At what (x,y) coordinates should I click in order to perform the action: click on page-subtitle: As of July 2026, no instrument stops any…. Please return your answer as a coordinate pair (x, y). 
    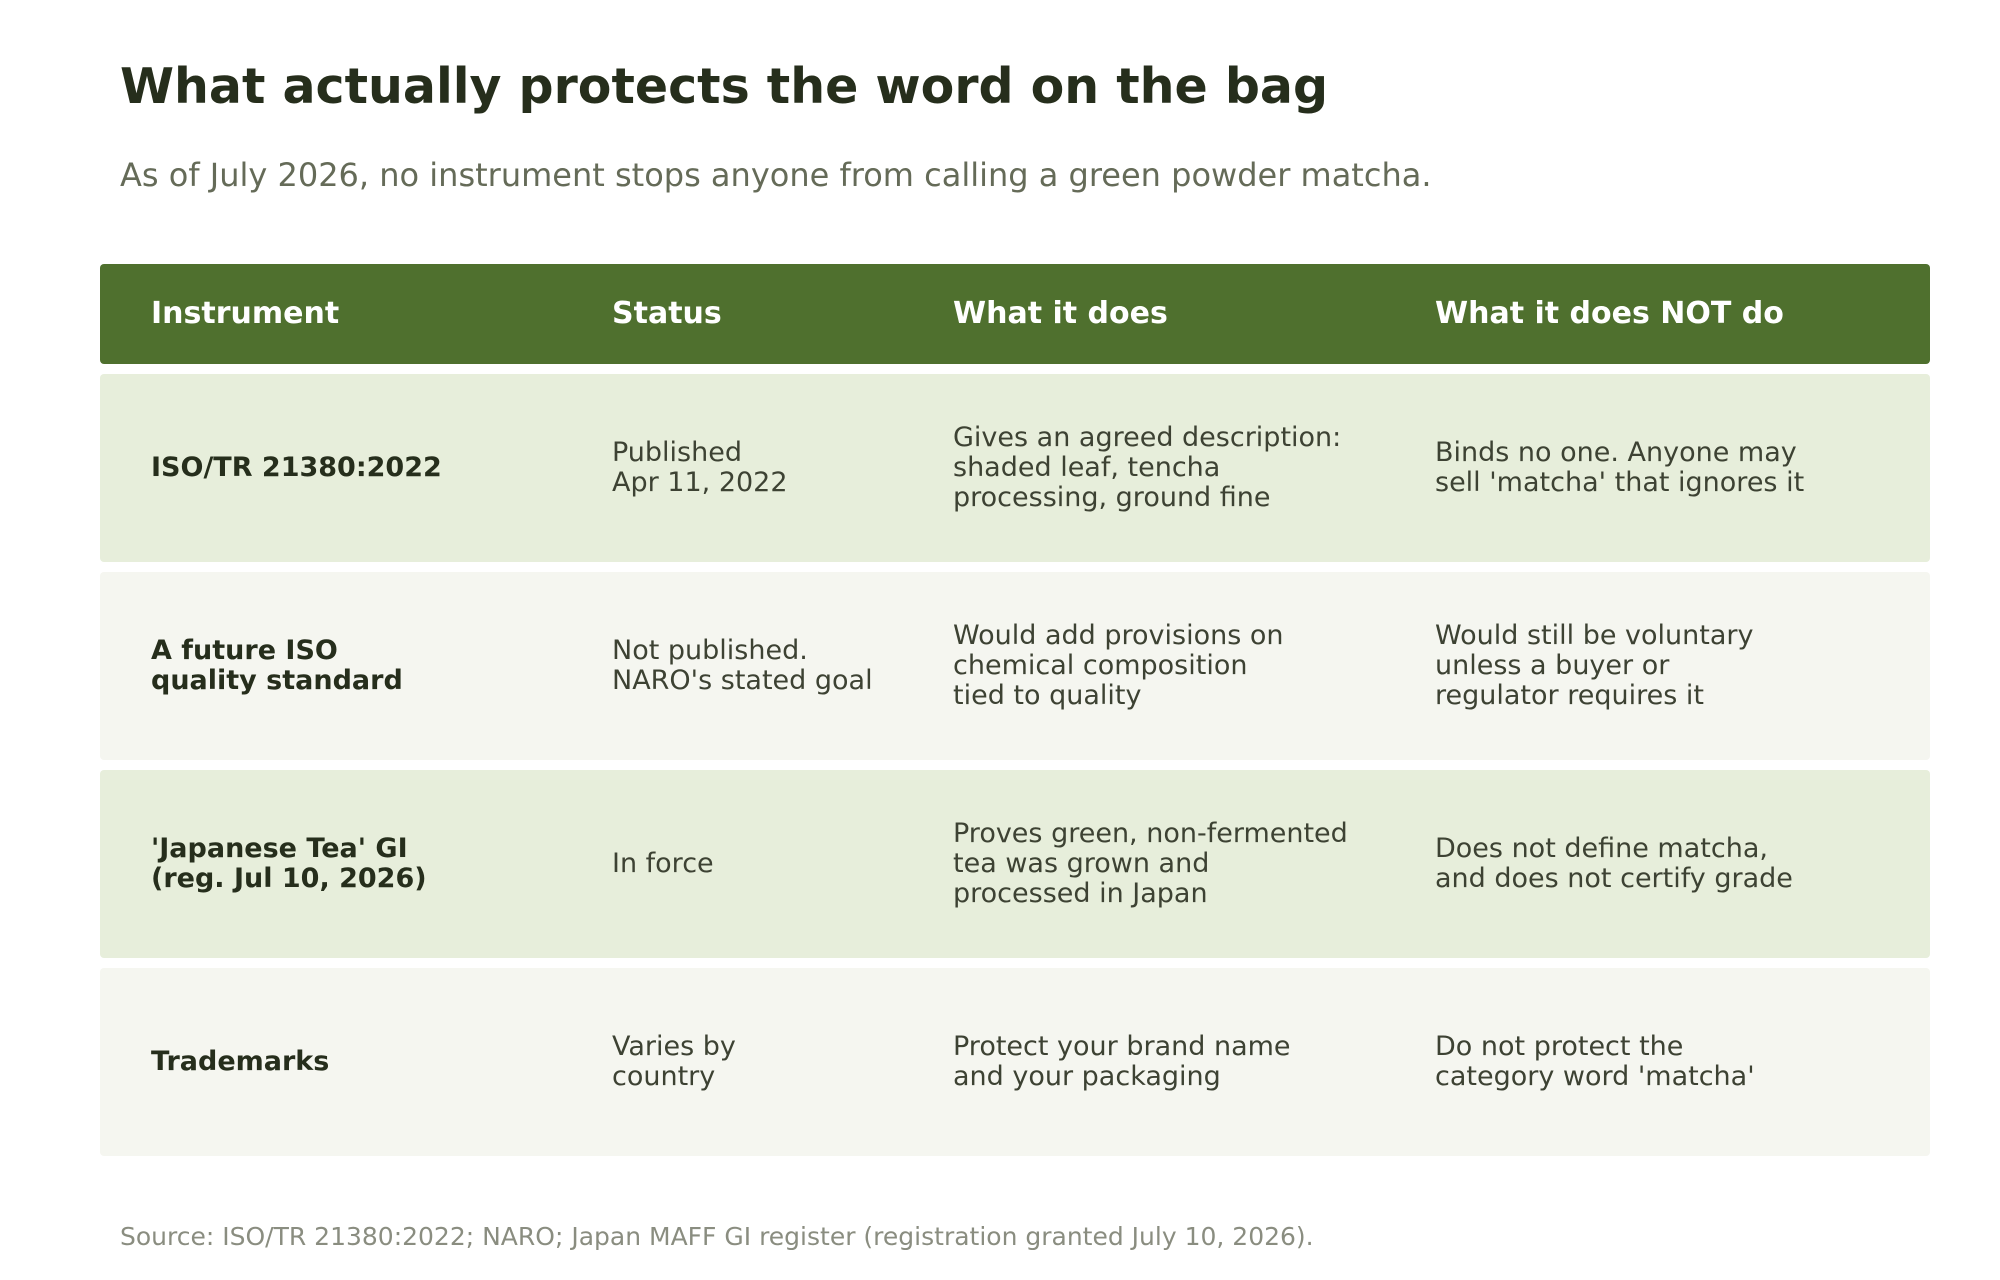
    Looking at the image, I should click on (776, 175).